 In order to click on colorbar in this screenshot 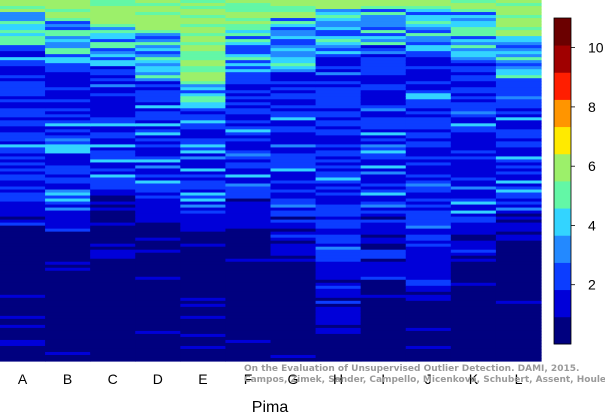, I will do `click(562, 181)`.